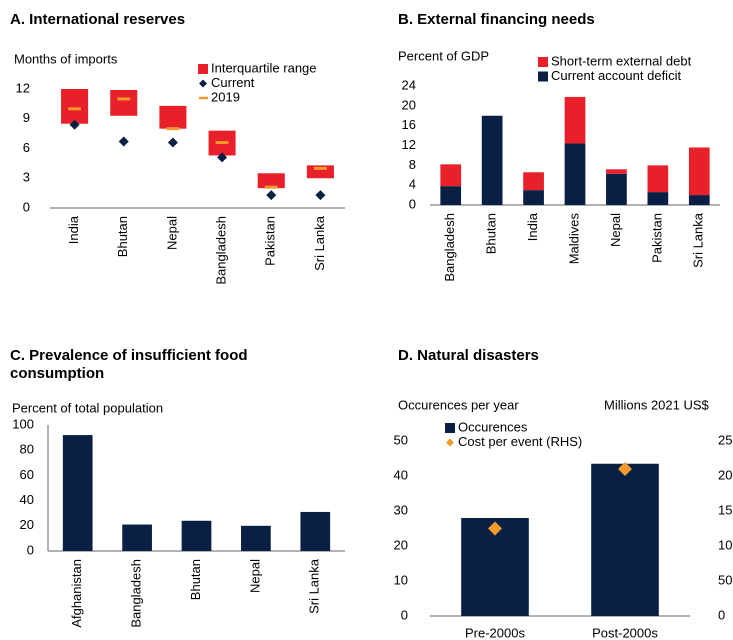 The width and height of the screenshot is (733, 640). I want to click on x-tick-label: Pre-2000s, so click(495, 632).